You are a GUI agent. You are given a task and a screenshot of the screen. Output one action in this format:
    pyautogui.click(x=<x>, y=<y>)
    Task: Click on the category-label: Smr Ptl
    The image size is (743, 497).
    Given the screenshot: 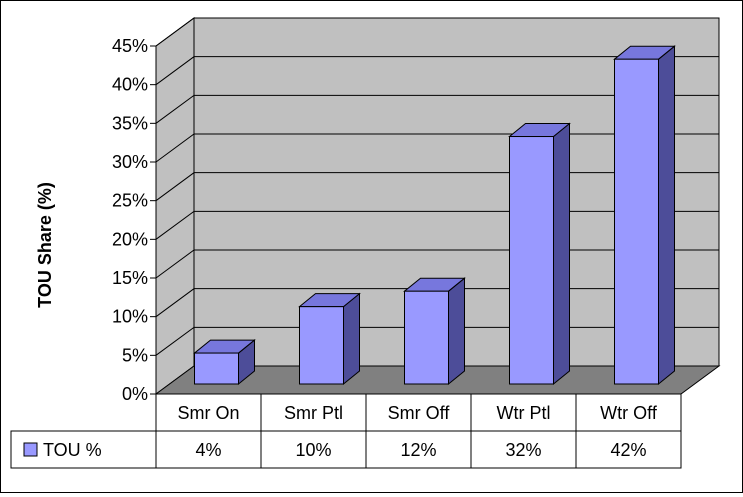 What is the action you would take?
    pyautogui.click(x=313, y=413)
    